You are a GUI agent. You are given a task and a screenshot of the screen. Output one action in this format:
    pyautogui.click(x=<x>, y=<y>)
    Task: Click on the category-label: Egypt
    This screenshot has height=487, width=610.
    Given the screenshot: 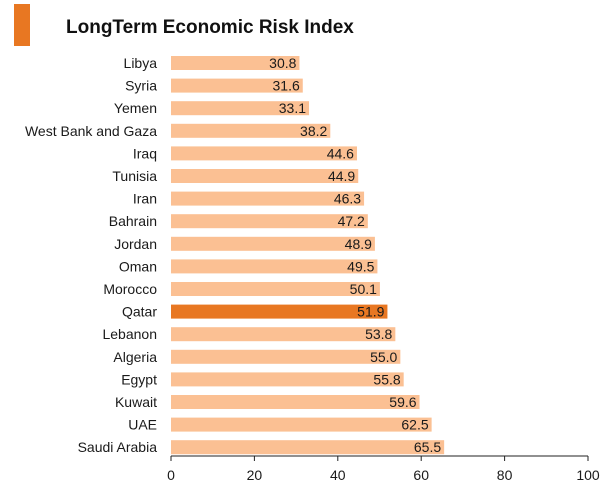 What is the action you would take?
    pyautogui.click(x=139, y=379)
    